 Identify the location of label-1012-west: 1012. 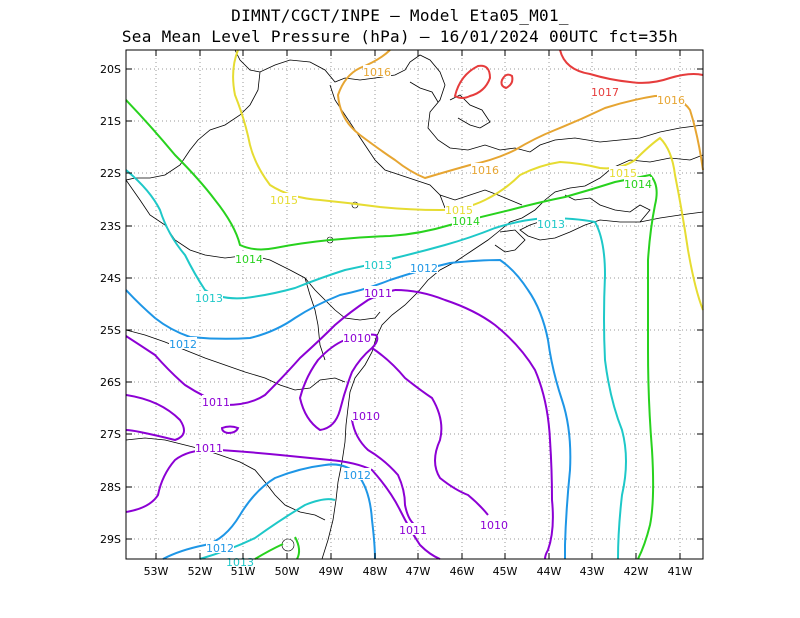
(183, 344).